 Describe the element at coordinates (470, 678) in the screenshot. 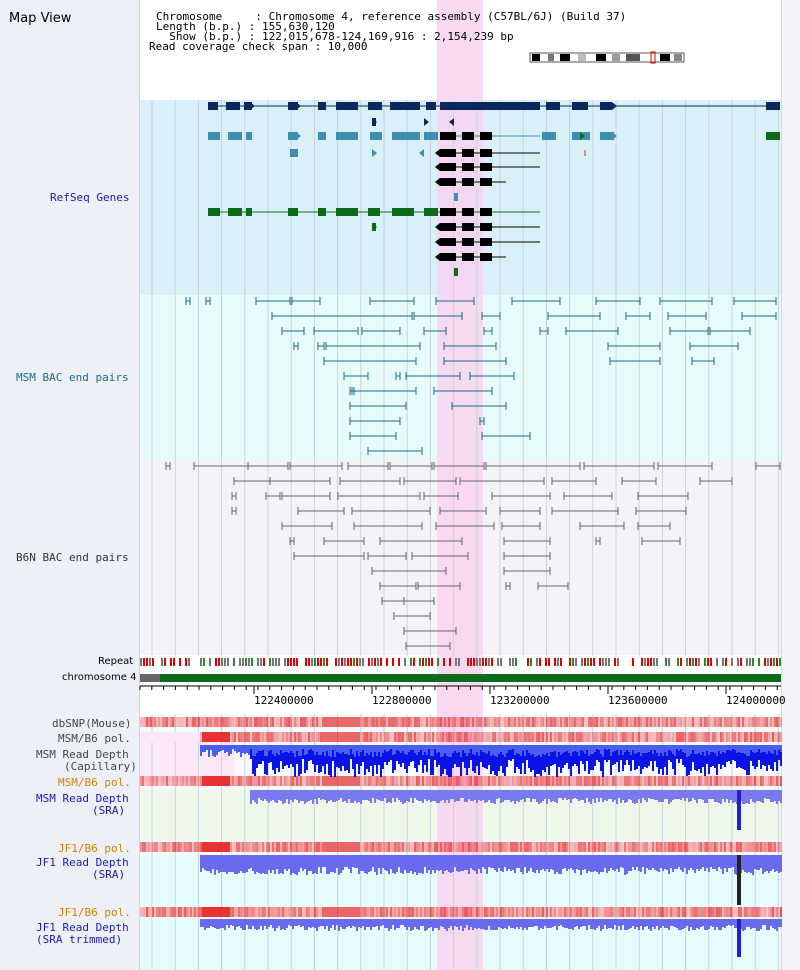

I see `chromosome-bar` at that location.